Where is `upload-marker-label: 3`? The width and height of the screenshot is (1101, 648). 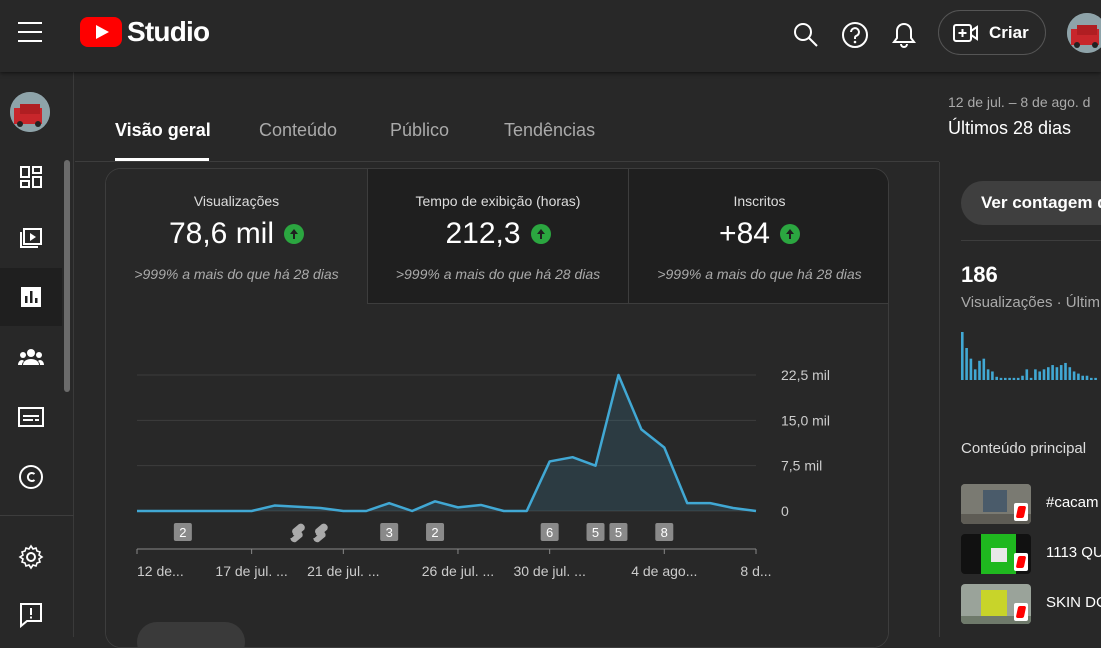 upload-marker-label: 3 is located at coordinates (389, 532).